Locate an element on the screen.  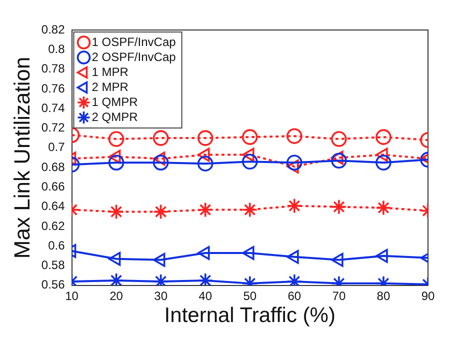
x-tick-label: 20 is located at coordinates (117, 295).